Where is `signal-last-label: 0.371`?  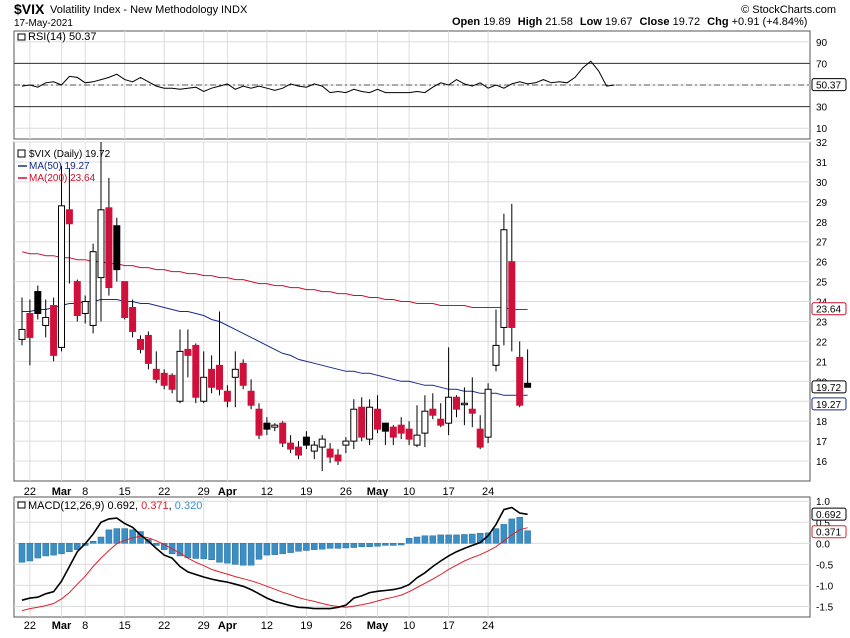 signal-last-label: 0.371 is located at coordinates (828, 533).